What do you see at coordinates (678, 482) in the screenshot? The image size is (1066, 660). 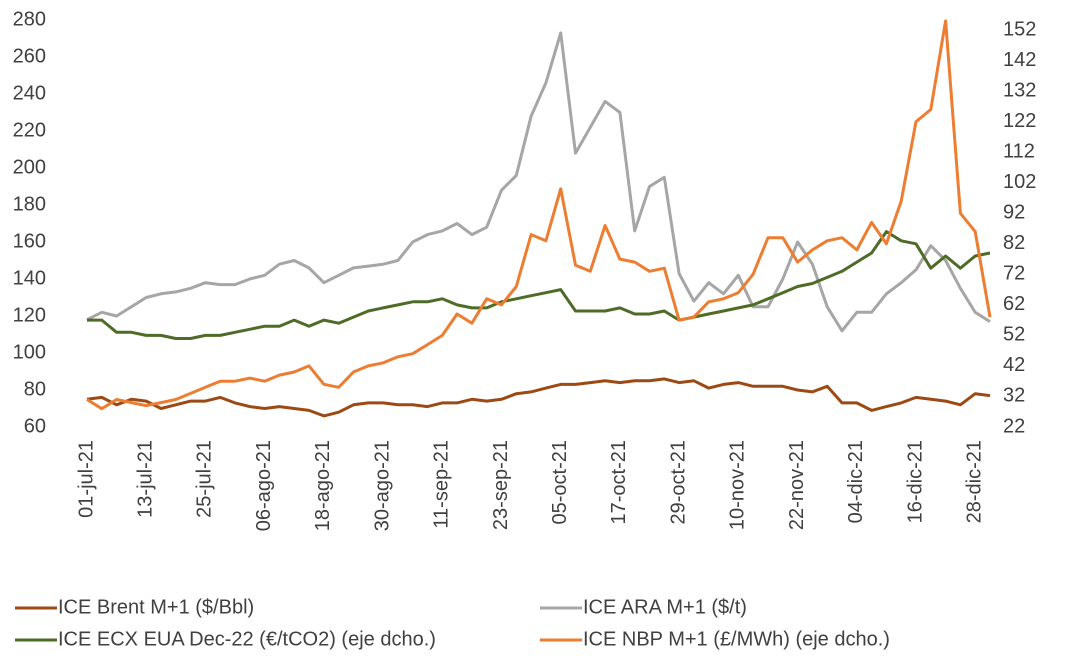 I see `x-tick-label: 29-oct-21` at bounding box center [678, 482].